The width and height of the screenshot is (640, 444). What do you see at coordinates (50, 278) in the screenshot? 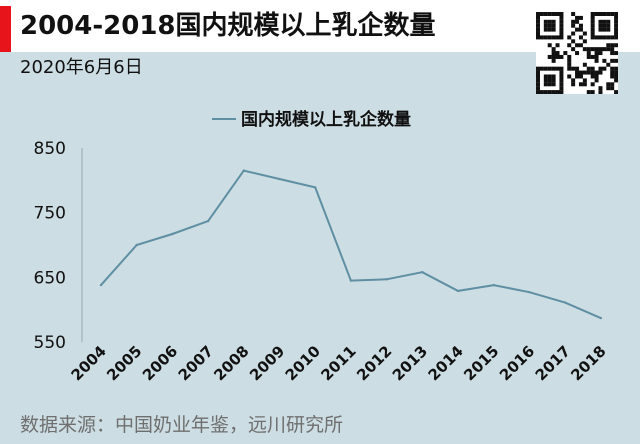
I see `y-tick-label: 650` at bounding box center [50, 278].